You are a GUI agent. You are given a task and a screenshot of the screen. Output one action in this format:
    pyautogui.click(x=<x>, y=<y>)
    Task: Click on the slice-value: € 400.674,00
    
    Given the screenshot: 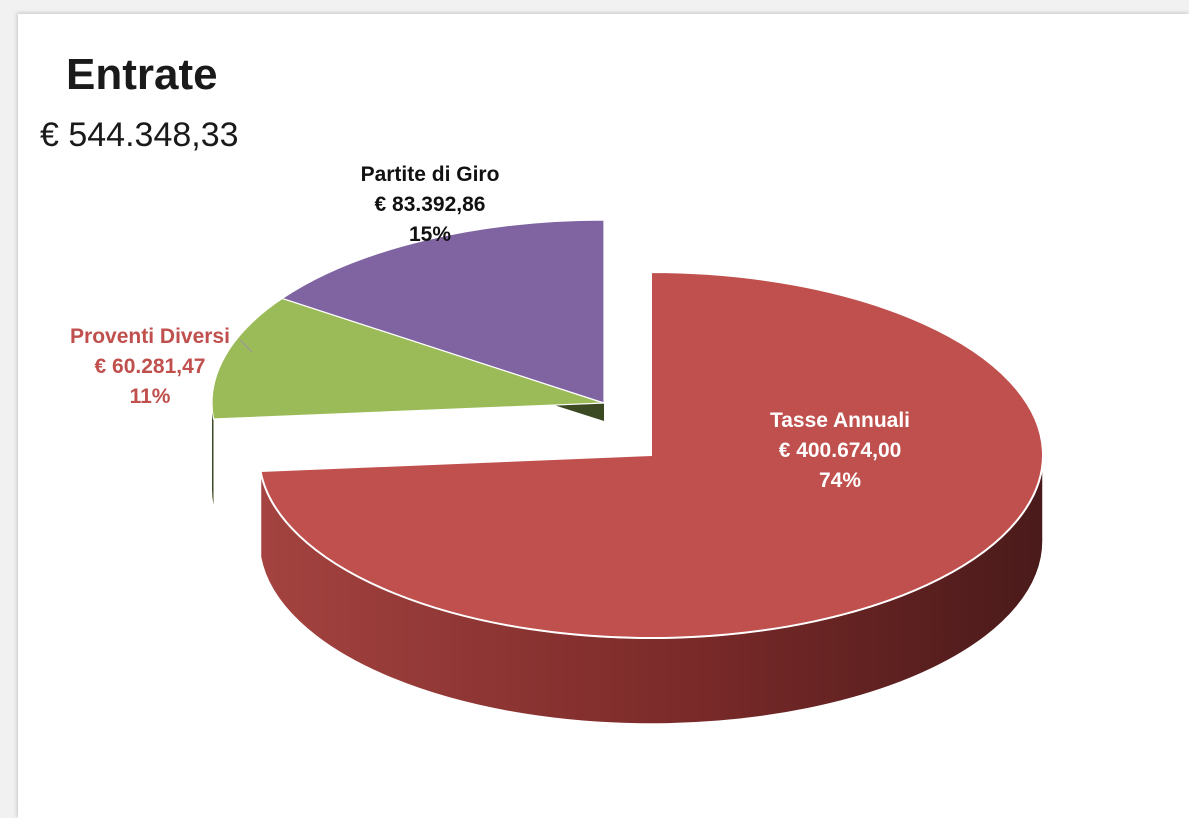 What is the action you would take?
    pyautogui.click(x=840, y=450)
    